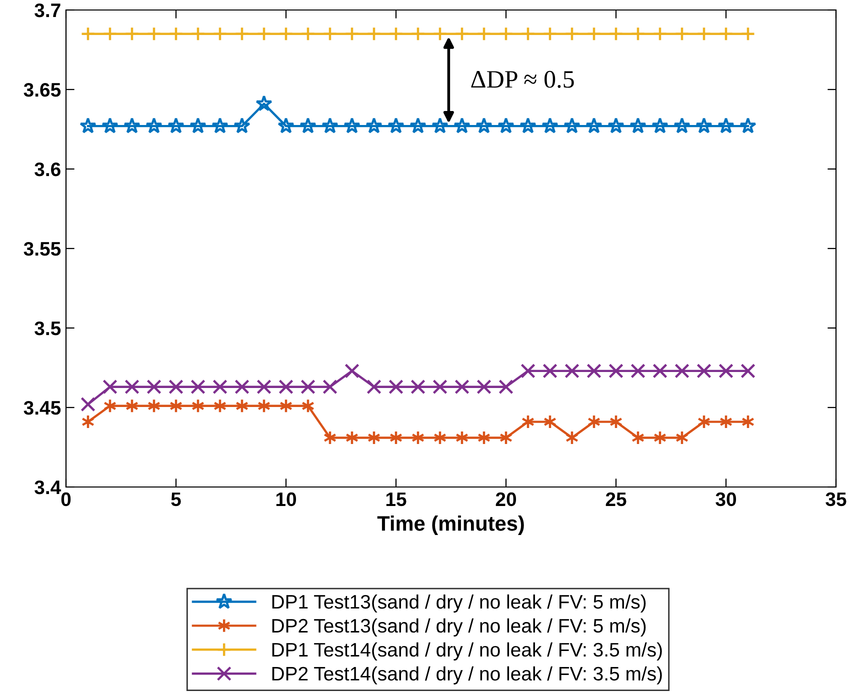 The image size is (856, 700). I want to click on x-tick-label: 5, so click(176, 499).